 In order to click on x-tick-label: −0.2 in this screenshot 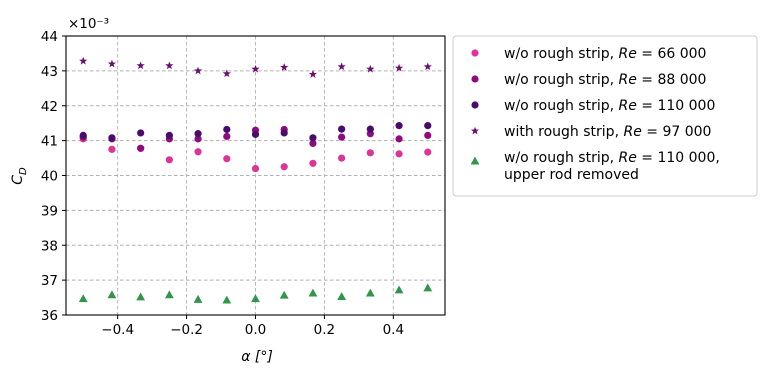, I will do `click(186, 330)`.